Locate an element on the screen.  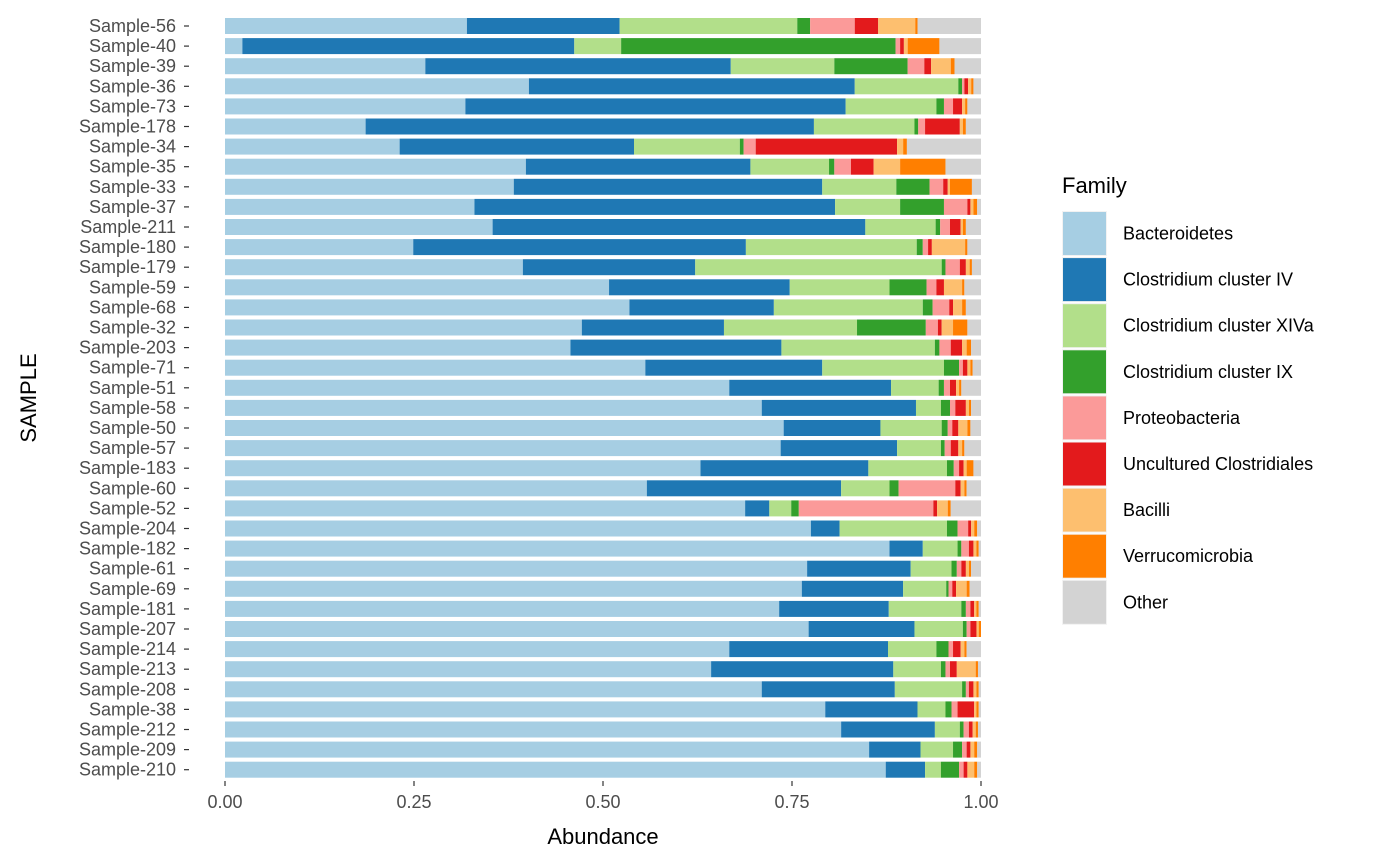
bar-segment-sample-52-other is located at coordinates (965, 508).